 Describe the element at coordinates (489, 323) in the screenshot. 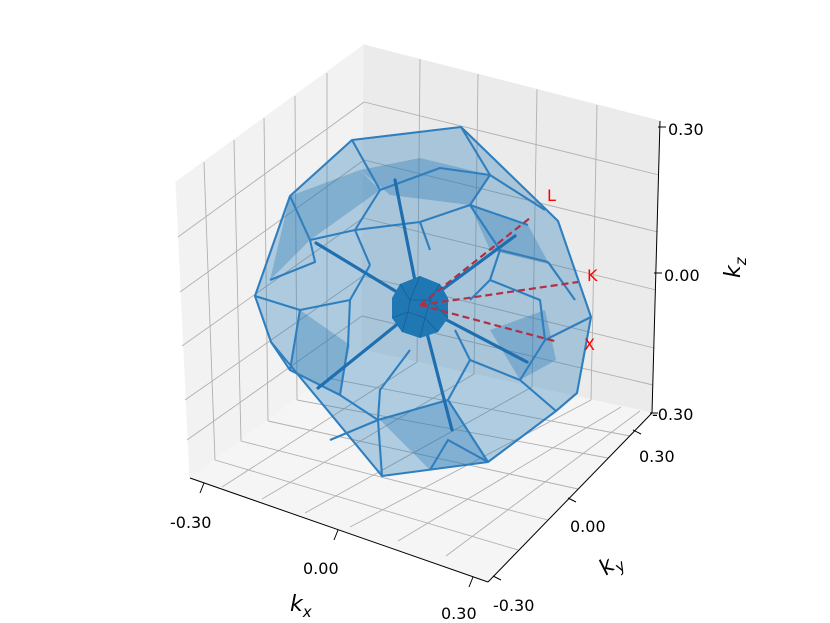

I see `path-gamma-X` at that location.